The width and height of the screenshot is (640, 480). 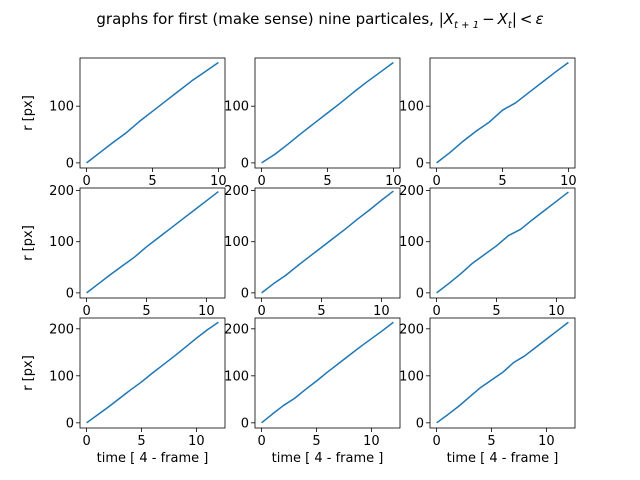 What do you see at coordinates (514, 19) in the screenshot?
I see `title-abs-close: |` at bounding box center [514, 19].